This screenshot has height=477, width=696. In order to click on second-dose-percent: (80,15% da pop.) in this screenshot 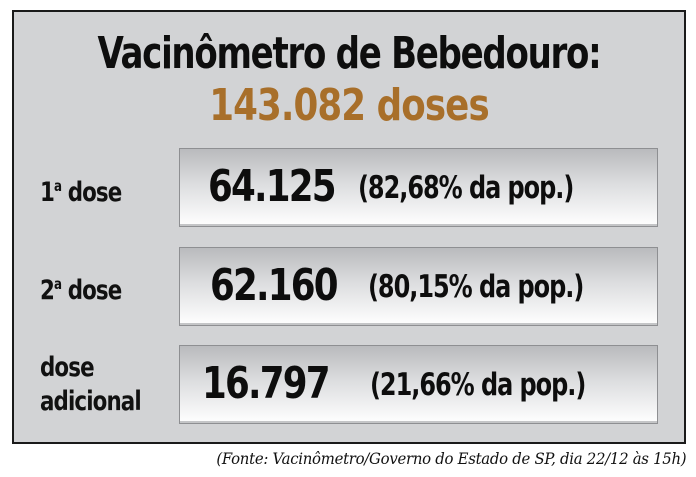, I will do `click(476, 287)`.